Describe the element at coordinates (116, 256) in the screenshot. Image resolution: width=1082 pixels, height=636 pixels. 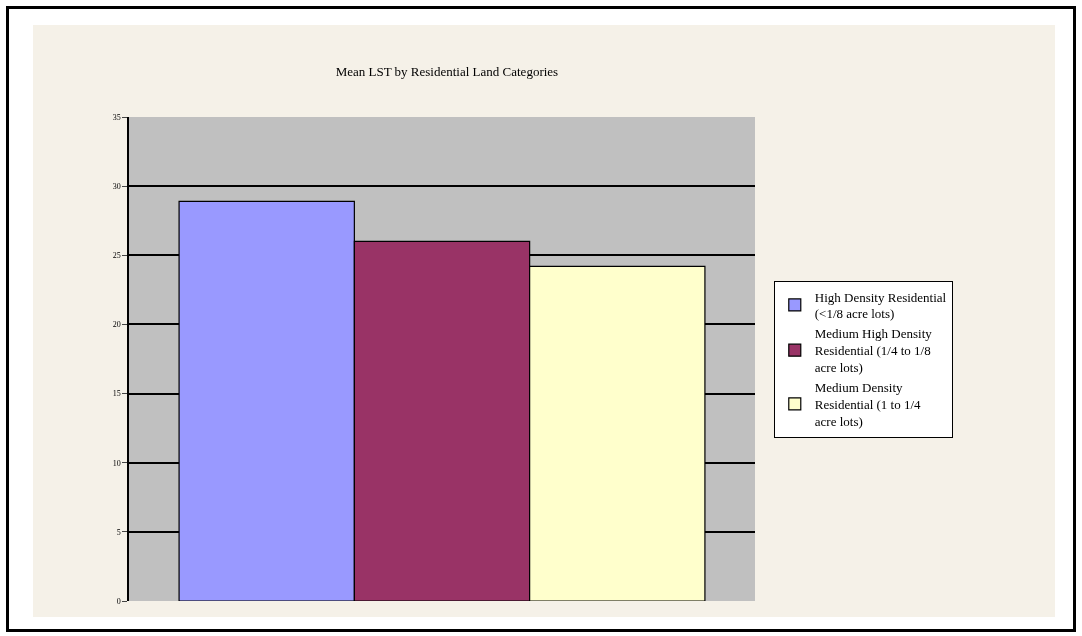
I see `y-tick-label: 25` at that location.